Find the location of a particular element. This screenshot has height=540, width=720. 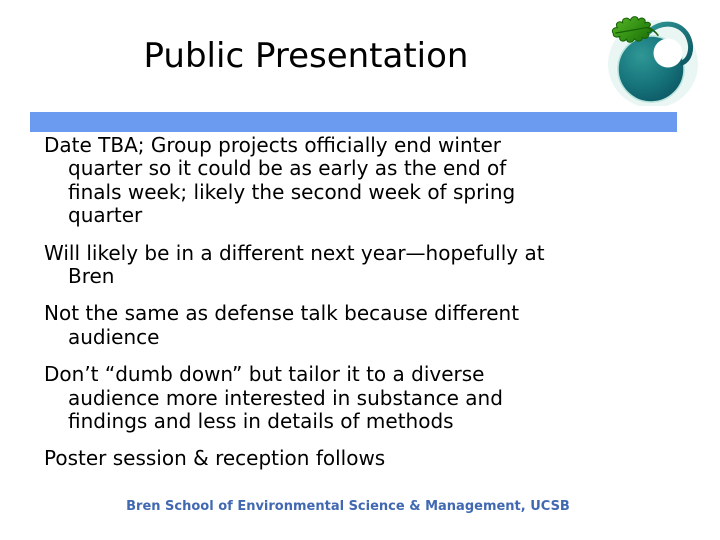

body-paragraph-poster-session: Poster session & reception follows is located at coordinates (215, 458).